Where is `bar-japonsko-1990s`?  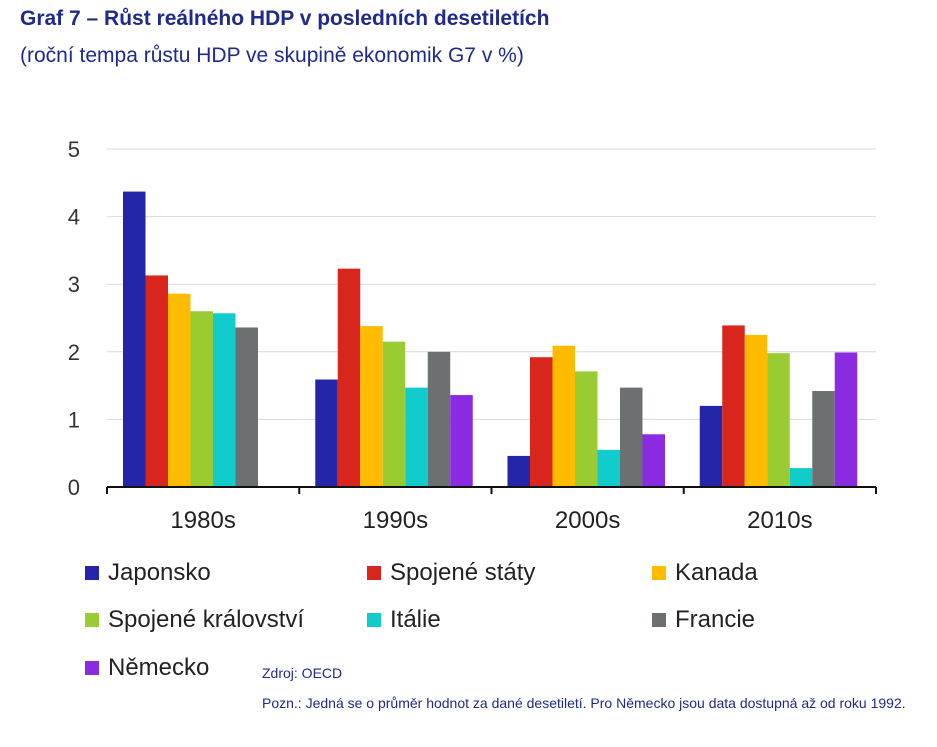 bar-japonsko-1990s is located at coordinates (326, 433).